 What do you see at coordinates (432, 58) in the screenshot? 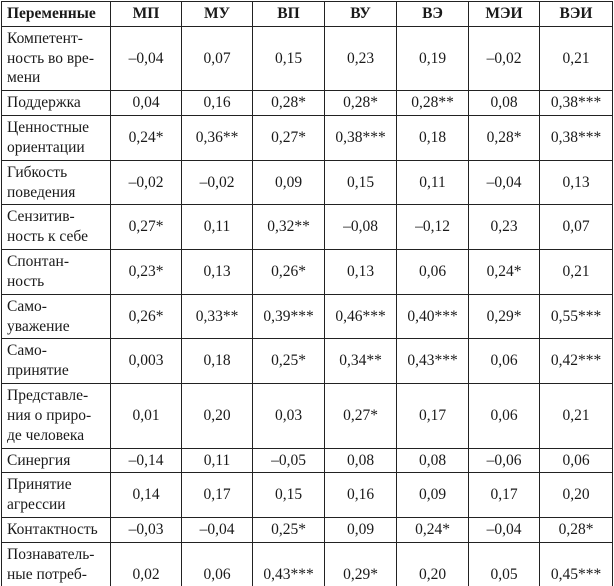
I see `value-cell: 0,19` at bounding box center [432, 58].